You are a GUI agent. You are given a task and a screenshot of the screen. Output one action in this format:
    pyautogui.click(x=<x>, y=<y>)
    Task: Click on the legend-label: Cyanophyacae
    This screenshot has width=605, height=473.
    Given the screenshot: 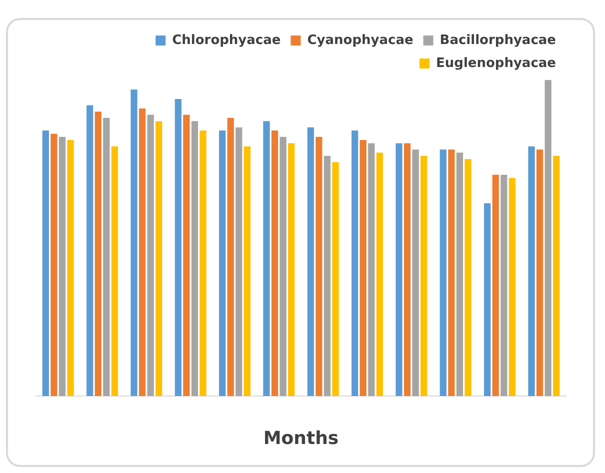 What is the action you would take?
    pyautogui.click(x=360, y=40)
    